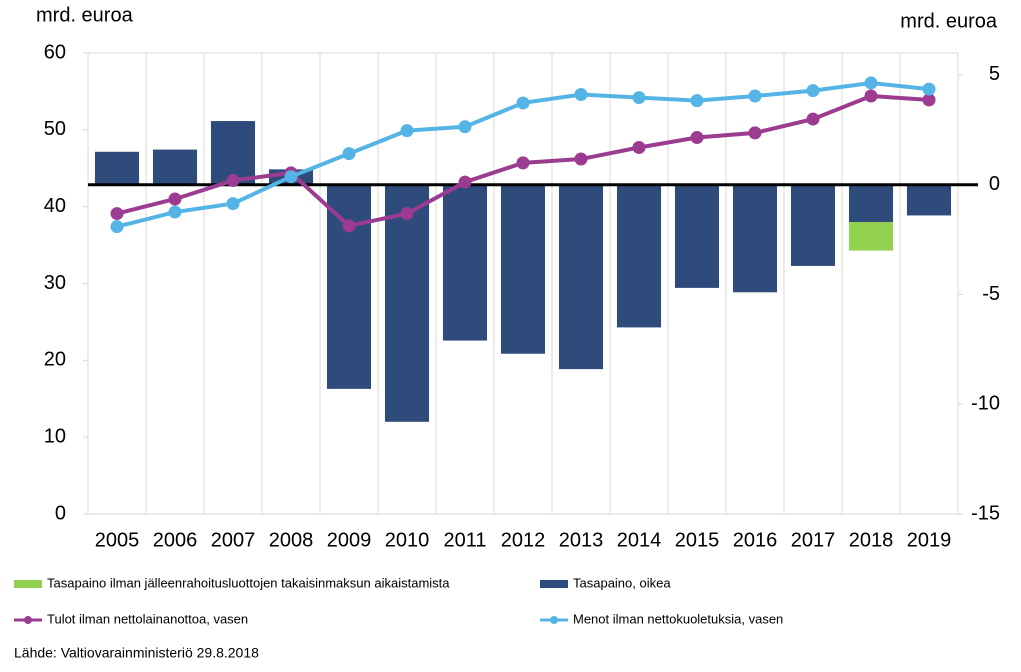 The height and width of the screenshot is (672, 1021). I want to click on y-tick-label: 60, so click(55, 52).